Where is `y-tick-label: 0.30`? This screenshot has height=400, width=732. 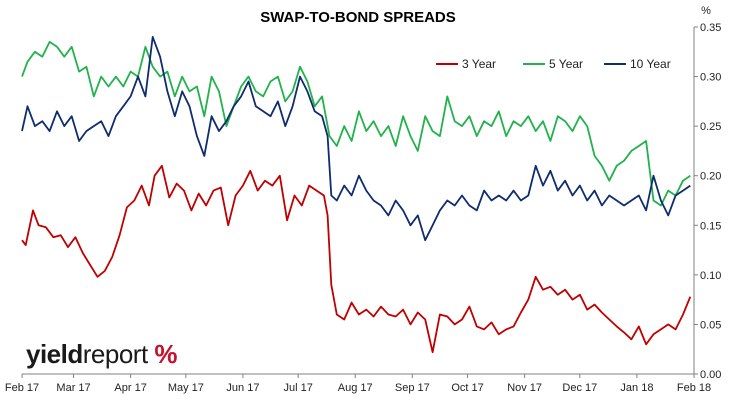 y-tick-label: 0.30 is located at coordinates (710, 78).